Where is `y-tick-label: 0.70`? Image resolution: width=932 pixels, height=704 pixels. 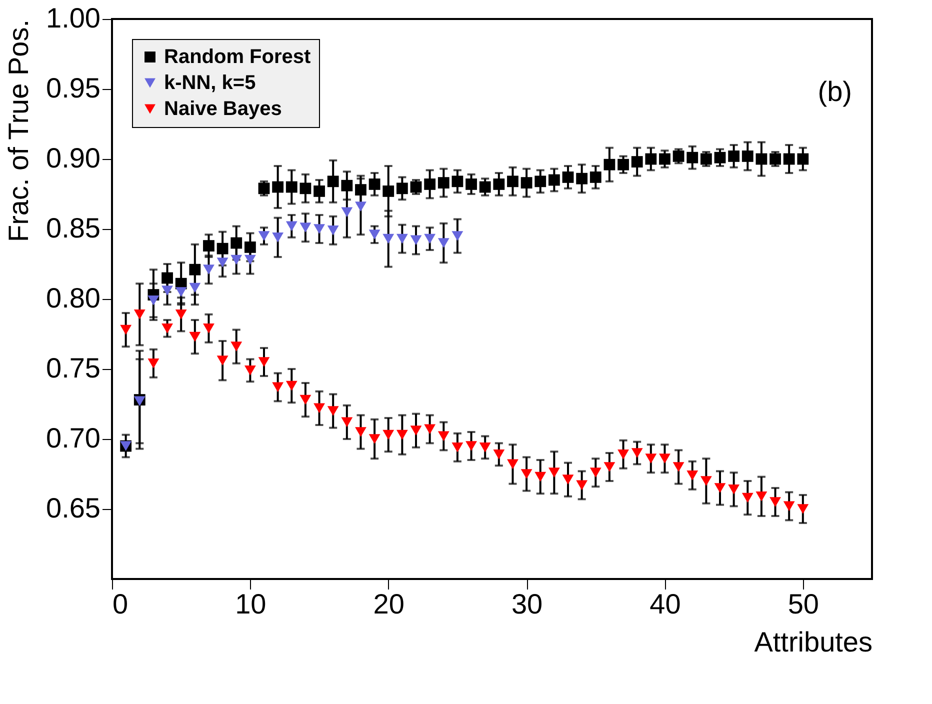 y-tick-label: 0.70 is located at coordinates (73, 438).